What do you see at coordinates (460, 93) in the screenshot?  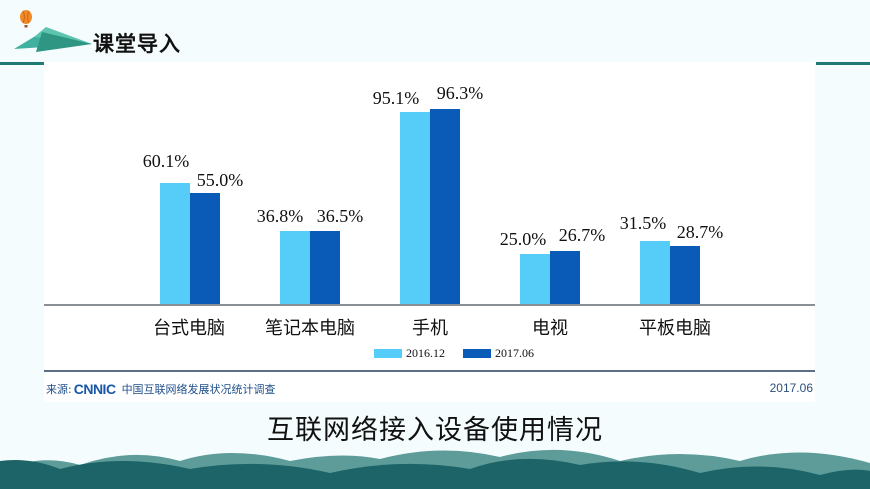 I see `value-label: 96.3%` at bounding box center [460, 93].